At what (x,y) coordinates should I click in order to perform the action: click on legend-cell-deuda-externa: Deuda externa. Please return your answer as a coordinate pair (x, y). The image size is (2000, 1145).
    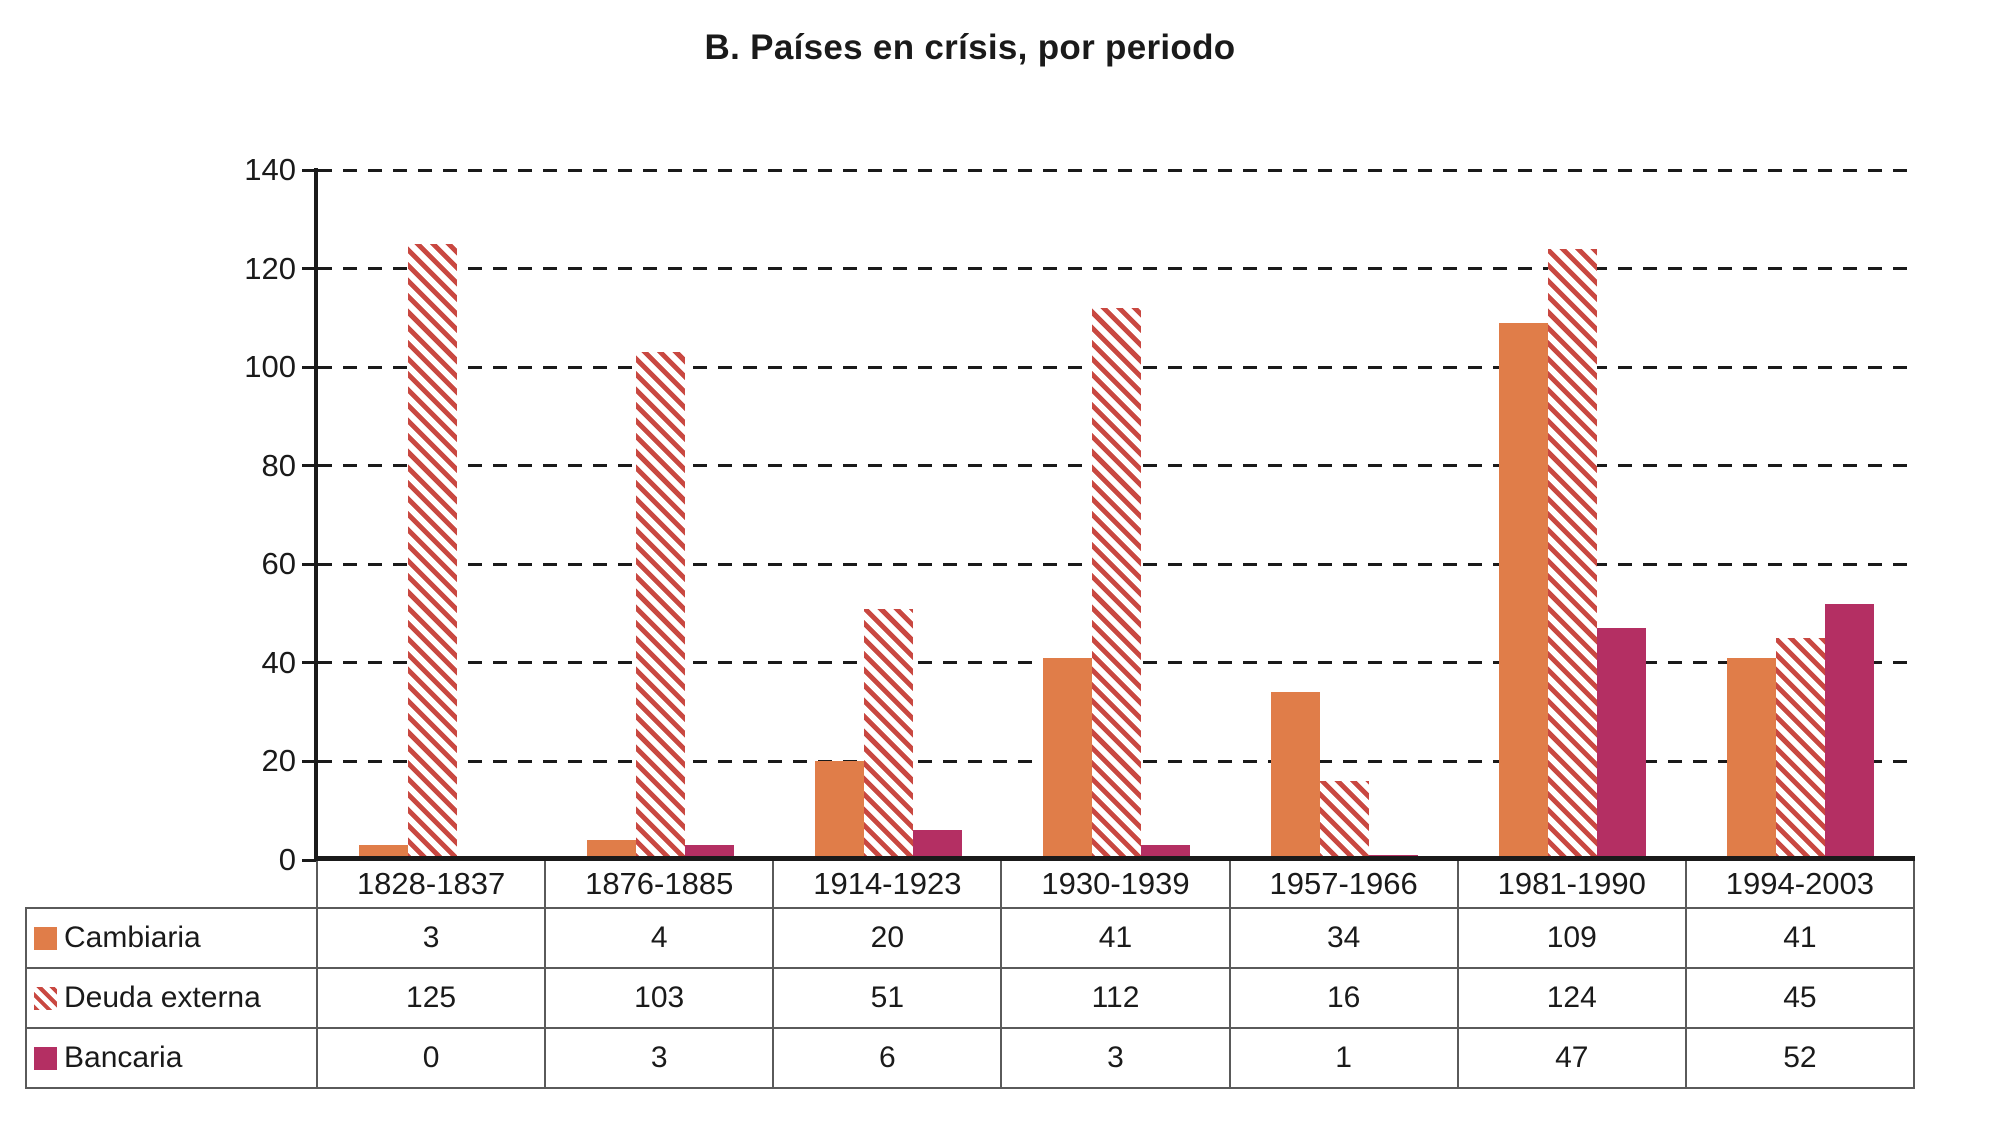
    Looking at the image, I should click on (171, 999).